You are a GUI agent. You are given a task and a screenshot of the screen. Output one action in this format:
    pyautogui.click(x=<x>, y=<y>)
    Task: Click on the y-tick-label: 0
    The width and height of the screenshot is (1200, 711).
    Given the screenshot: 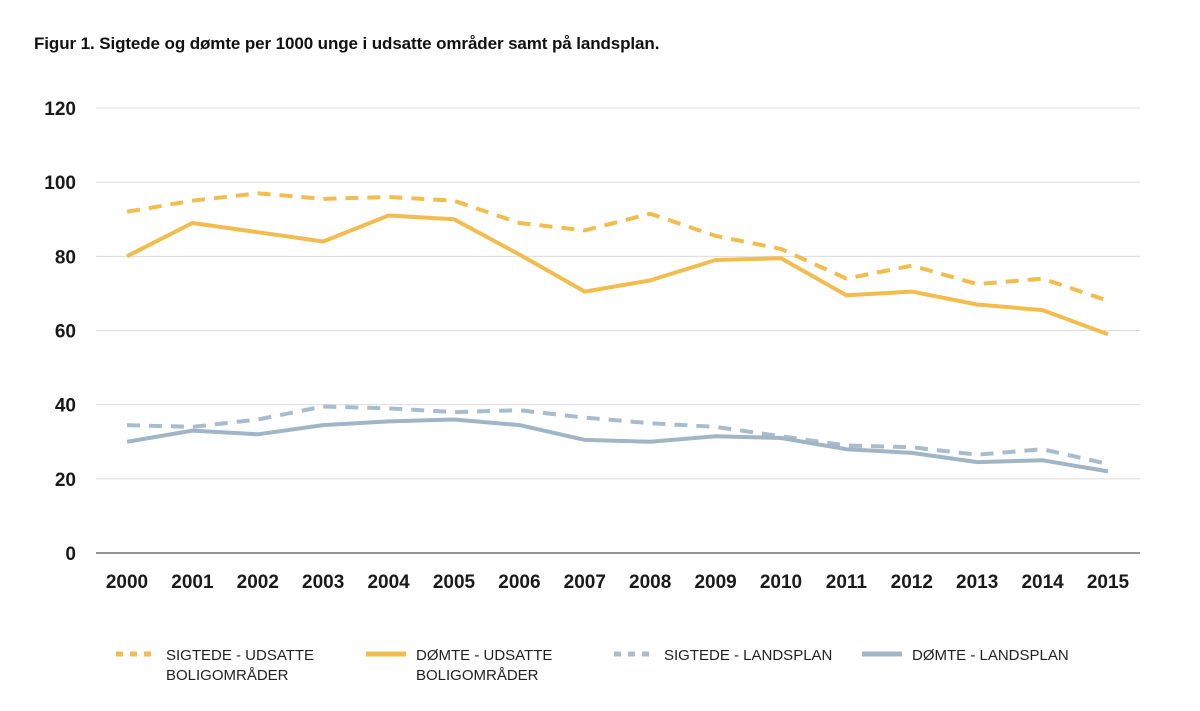 What is the action you would take?
    pyautogui.click(x=70, y=554)
    